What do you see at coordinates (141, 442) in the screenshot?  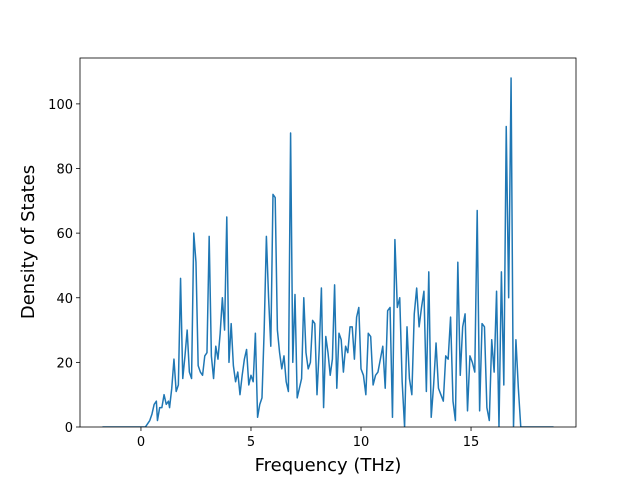 I see `x-tick-label: 0` at bounding box center [141, 442].